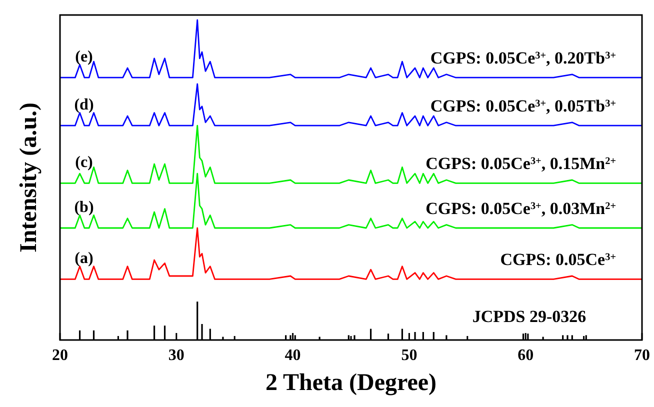 The width and height of the screenshot is (654, 407). I want to click on x-tick-label: 60, so click(526, 355).